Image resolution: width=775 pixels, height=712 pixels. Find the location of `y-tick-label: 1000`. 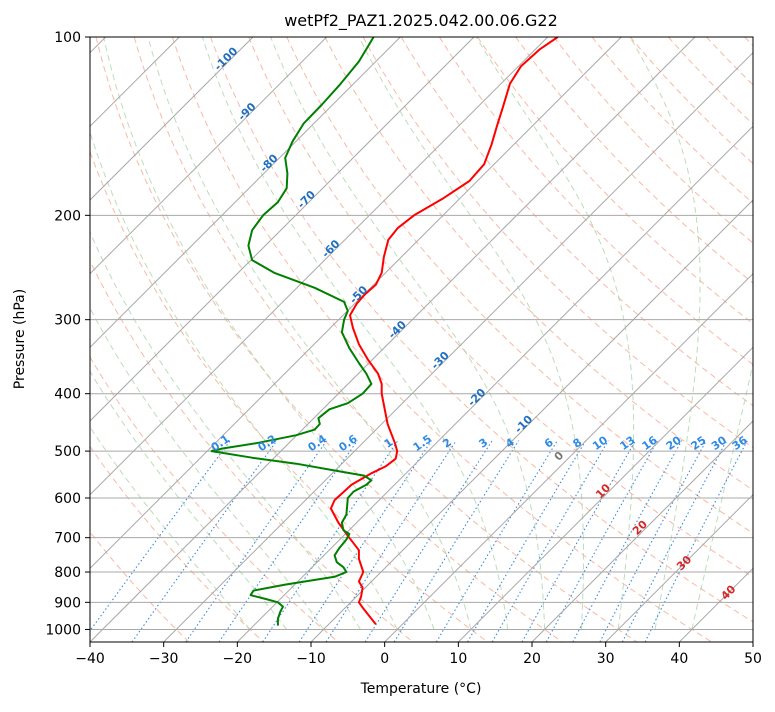

y-tick-label: 1000 is located at coordinates (63, 630).